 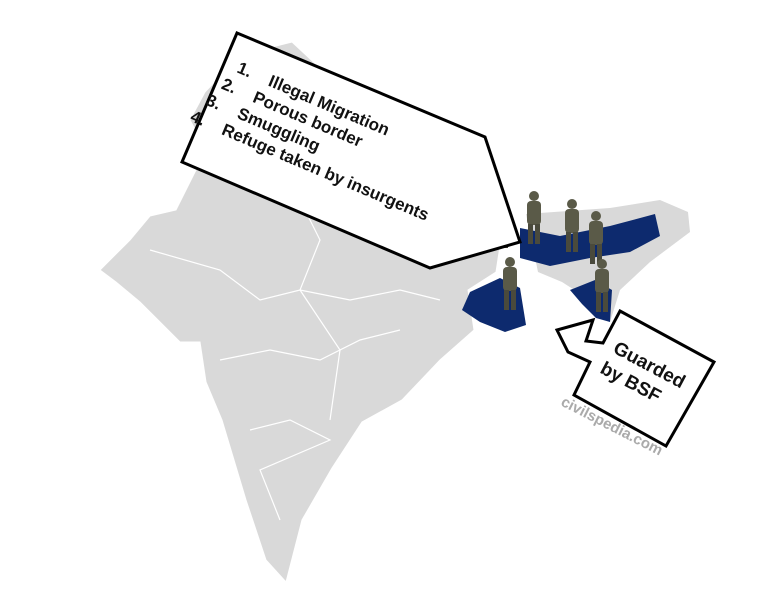 What do you see at coordinates (244, 69) in the screenshot?
I see `issue-1-num: 1.` at bounding box center [244, 69].